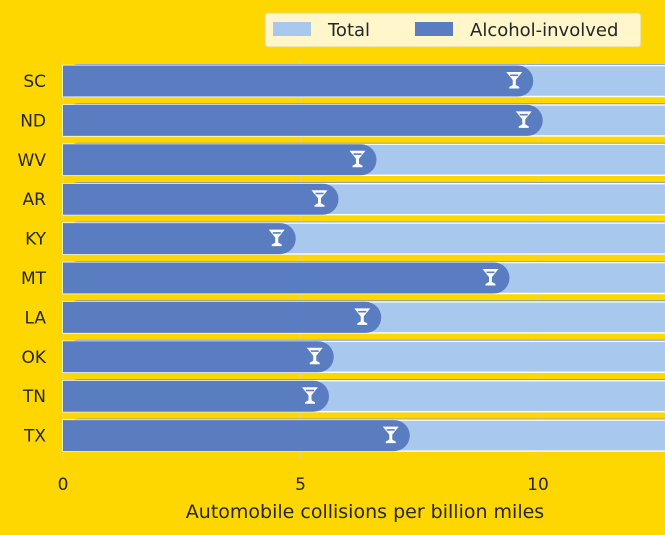 Image resolution: width=665 pixels, height=535 pixels. What do you see at coordinates (544, 30) in the screenshot?
I see `legend-label-alcohol: Alcohol-involved` at bounding box center [544, 30].